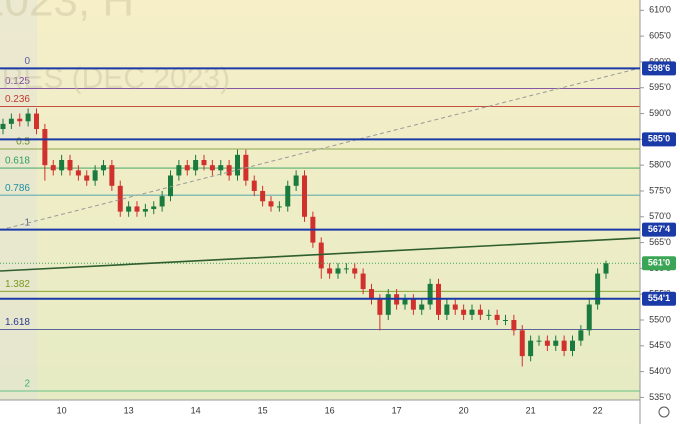 The width and height of the screenshot is (680, 424). What do you see at coordinates (129, 410) in the screenshot?
I see `x-tick-label: 13` at bounding box center [129, 410].